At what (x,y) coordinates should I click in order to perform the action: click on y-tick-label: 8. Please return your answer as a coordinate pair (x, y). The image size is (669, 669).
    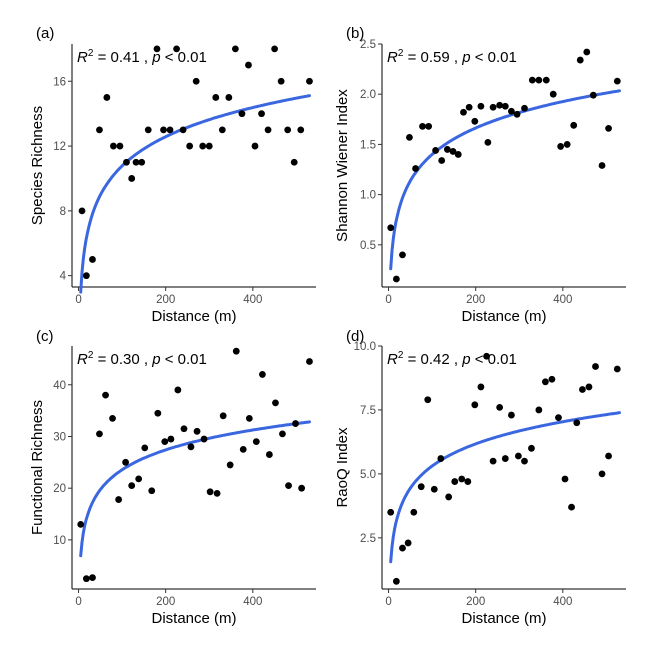
    Looking at the image, I should click on (63, 212).